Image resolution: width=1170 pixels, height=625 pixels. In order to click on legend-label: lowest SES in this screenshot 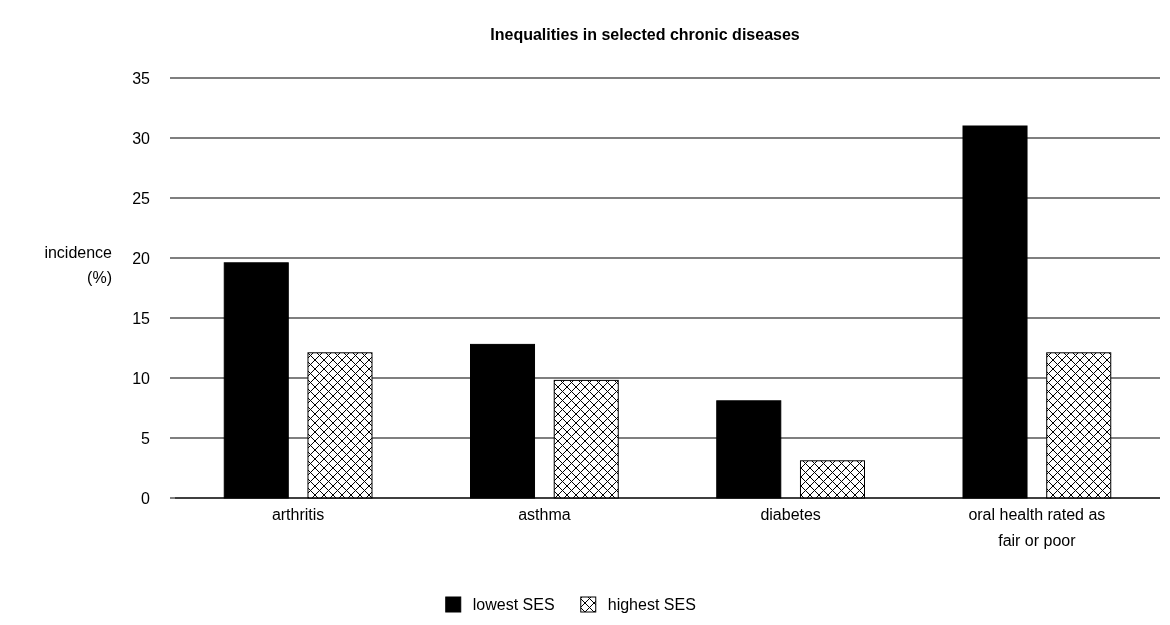, I will do `click(513, 604)`.